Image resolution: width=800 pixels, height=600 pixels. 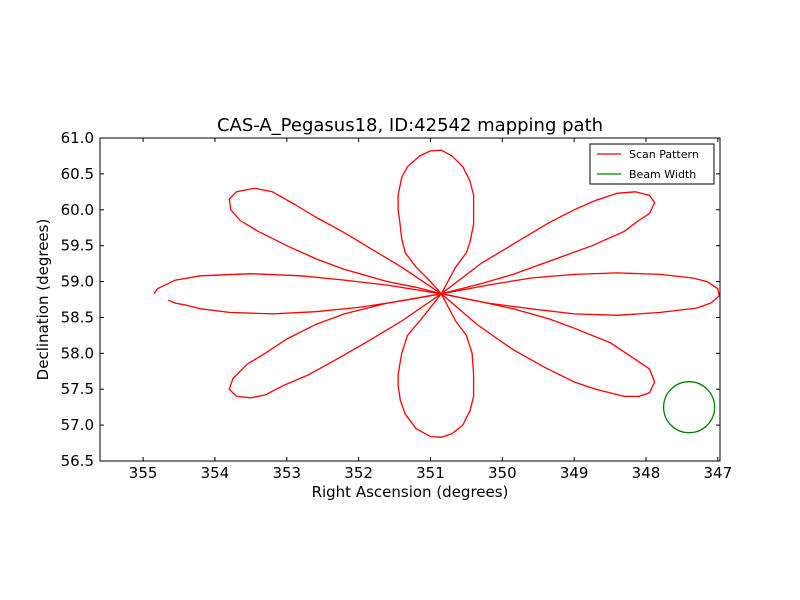 I want to click on y-tick-label: 60.5, so click(x=77, y=174).